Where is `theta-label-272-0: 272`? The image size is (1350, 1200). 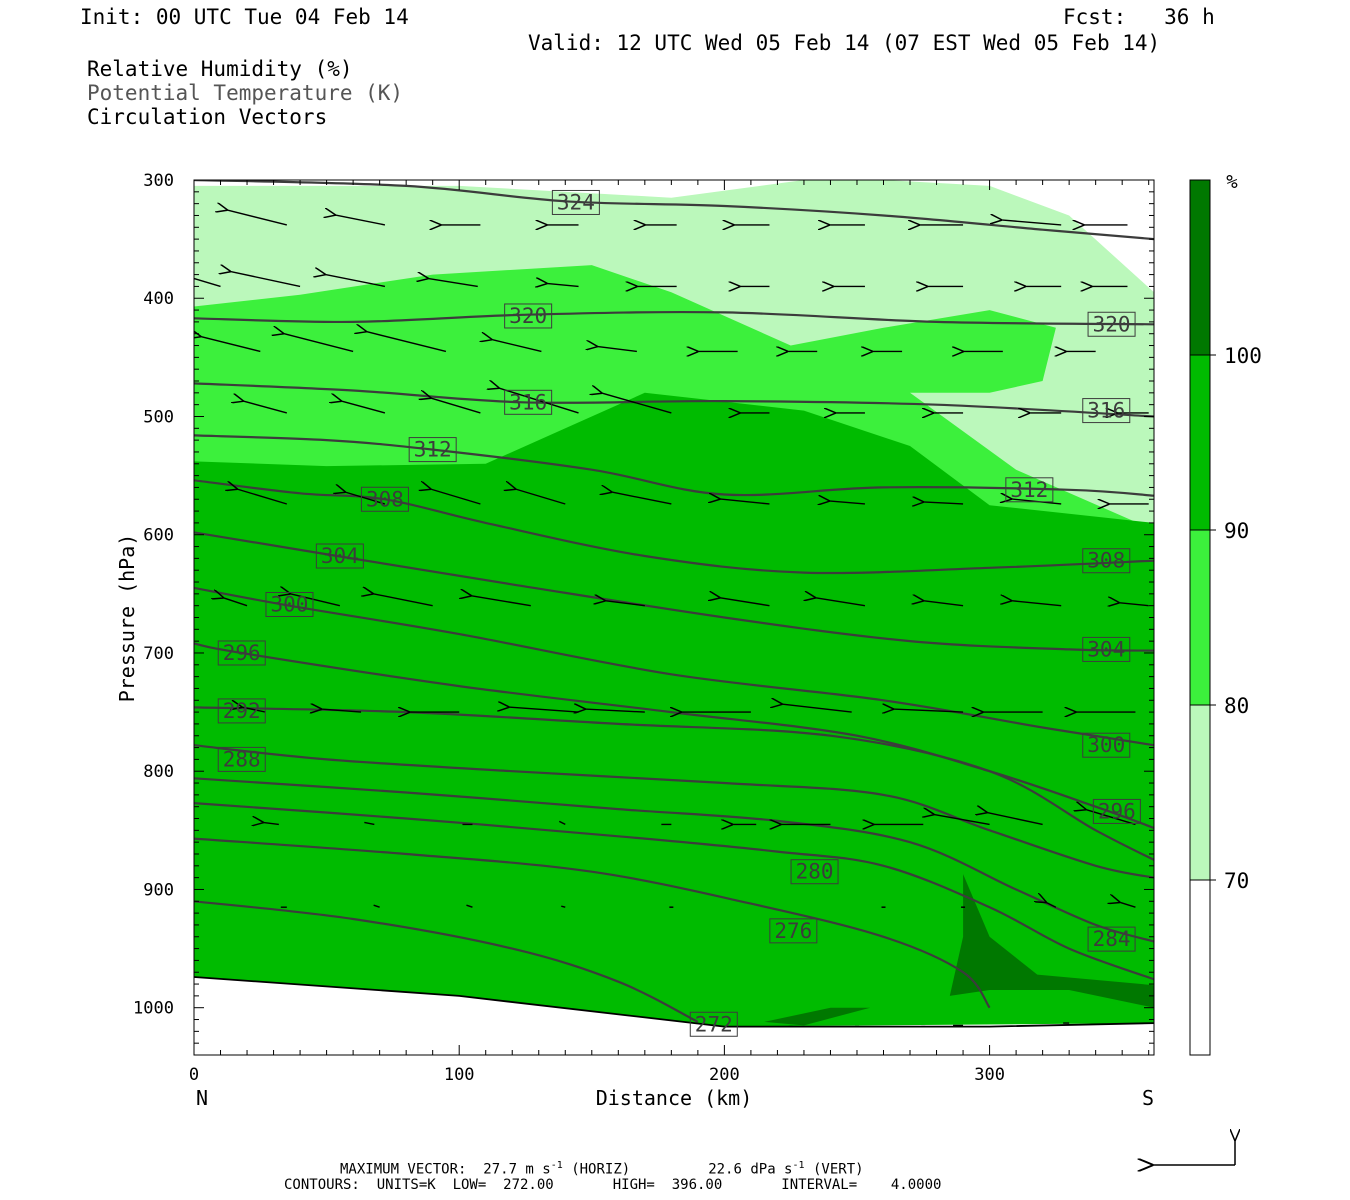 theta-label-272-0: 272 is located at coordinates (713, 1024).